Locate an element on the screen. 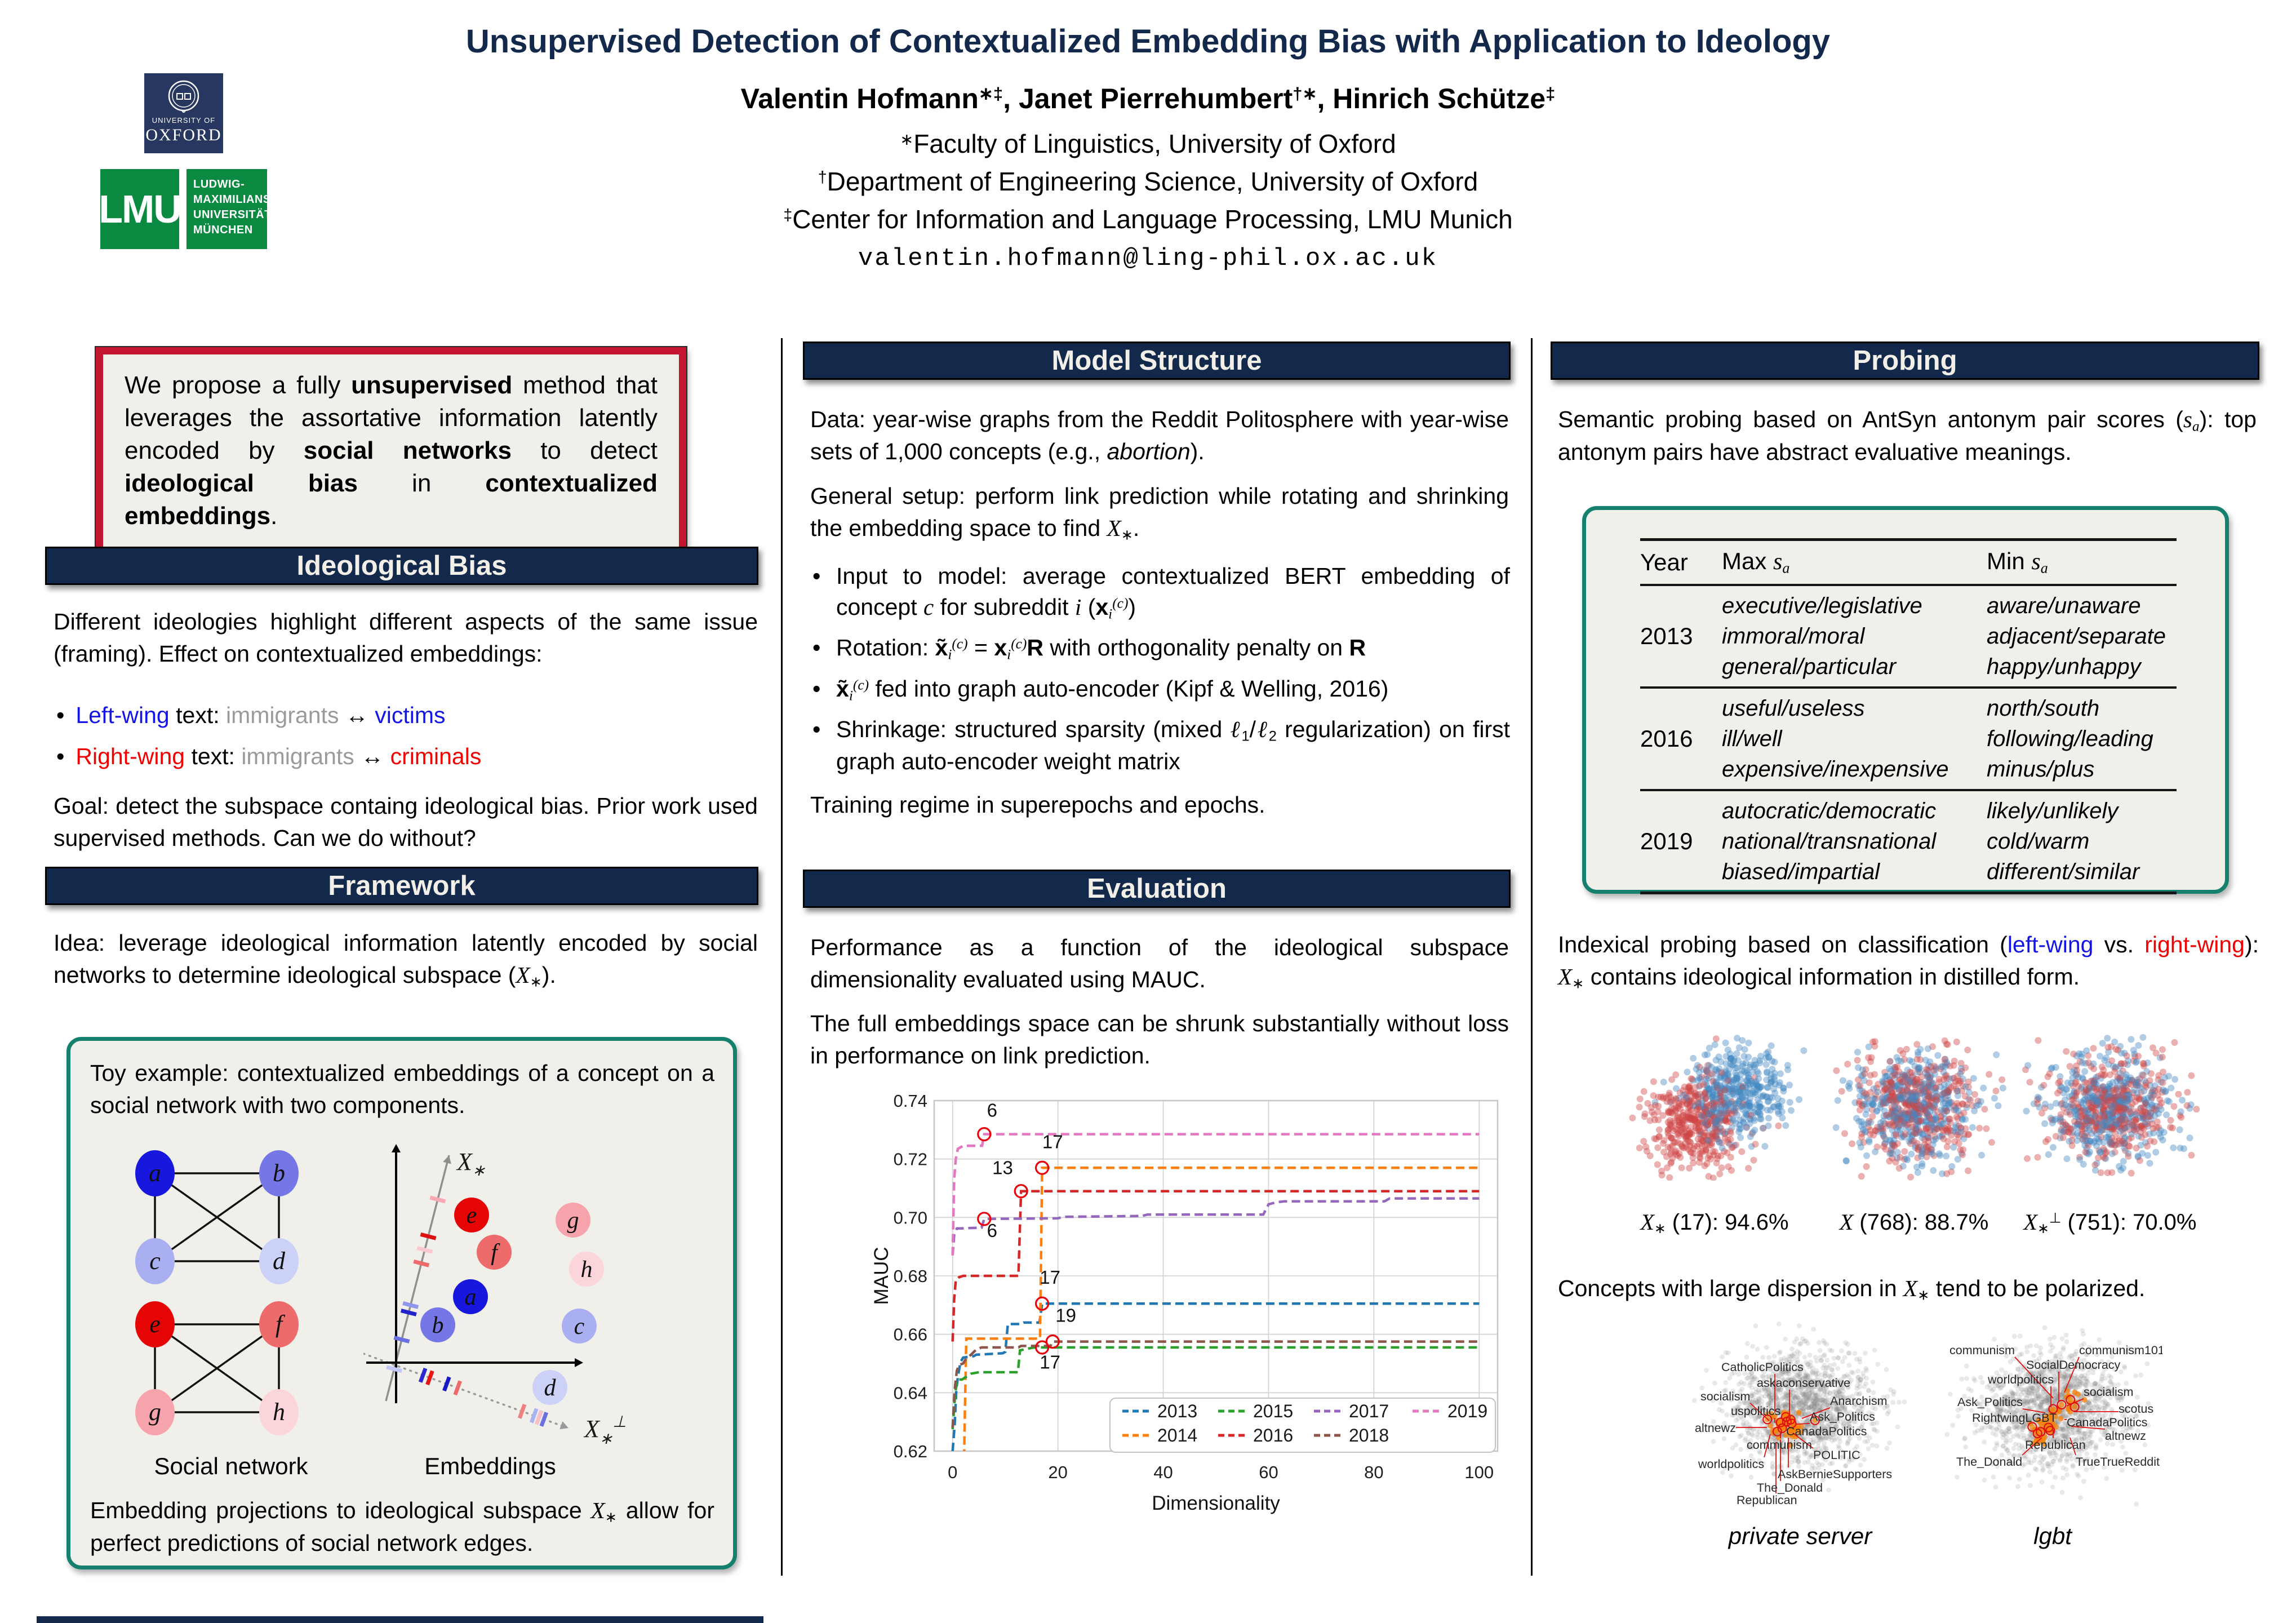  svg-text: d is located at coordinates (550, 1388).